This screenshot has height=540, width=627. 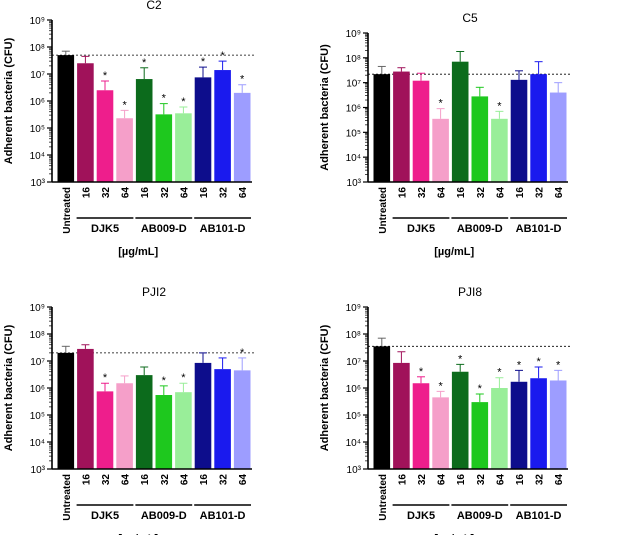 I want to click on y-tick-label: 10⁸, so click(x=37, y=48).